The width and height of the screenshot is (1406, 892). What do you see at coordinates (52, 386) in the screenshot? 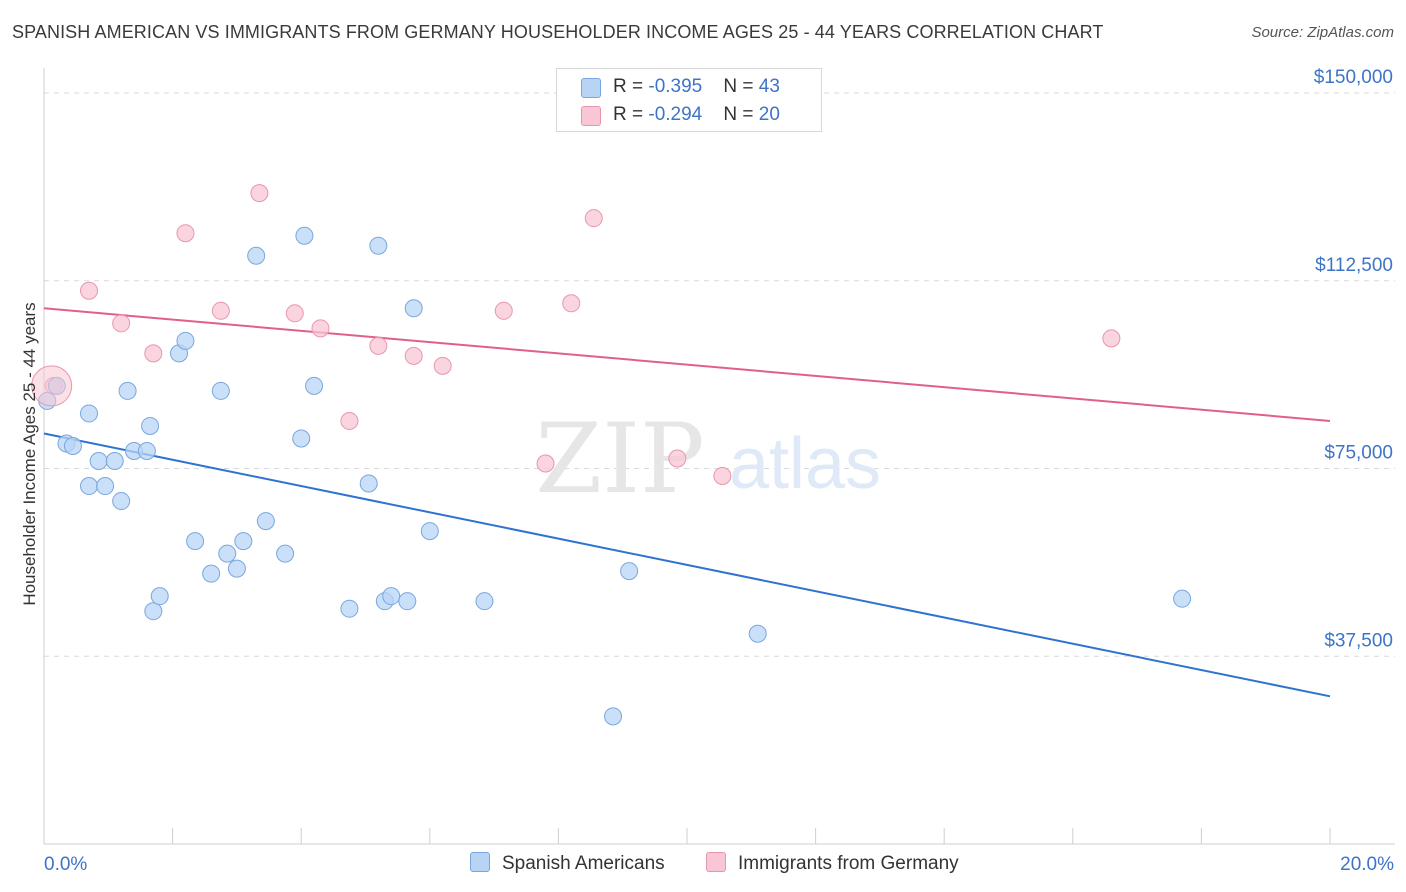
I see `point-immigrants-germany-large` at bounding box center [52, 386].